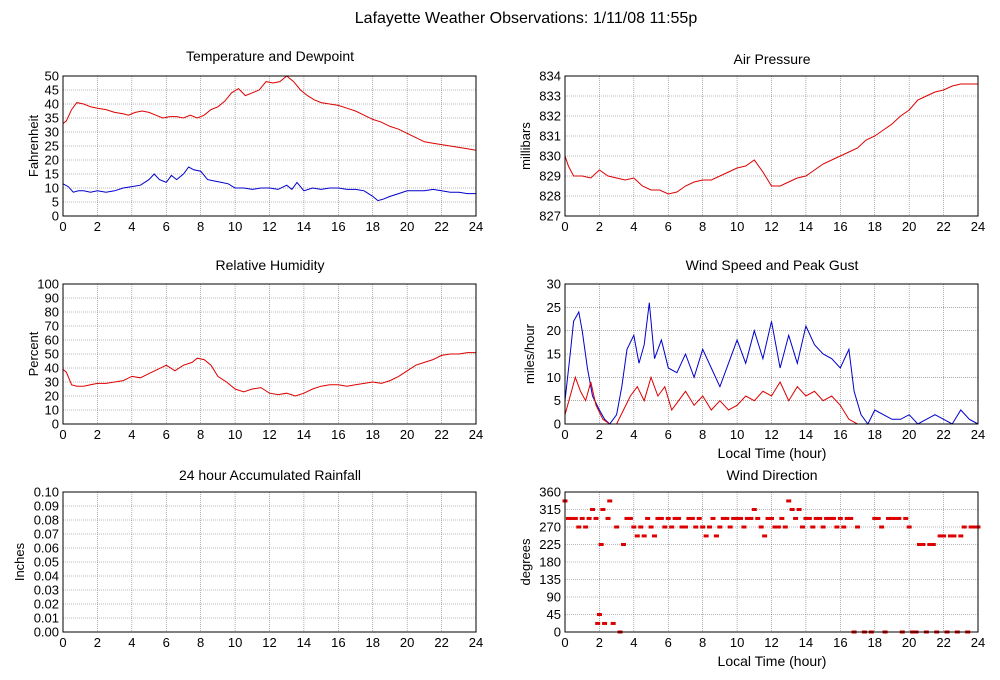 The image size is (1000, 680). What do you see at coordinates (46, 604) in the screenshot?
I see `y-tick-label: 0.02` at bounding box center [46, 604].